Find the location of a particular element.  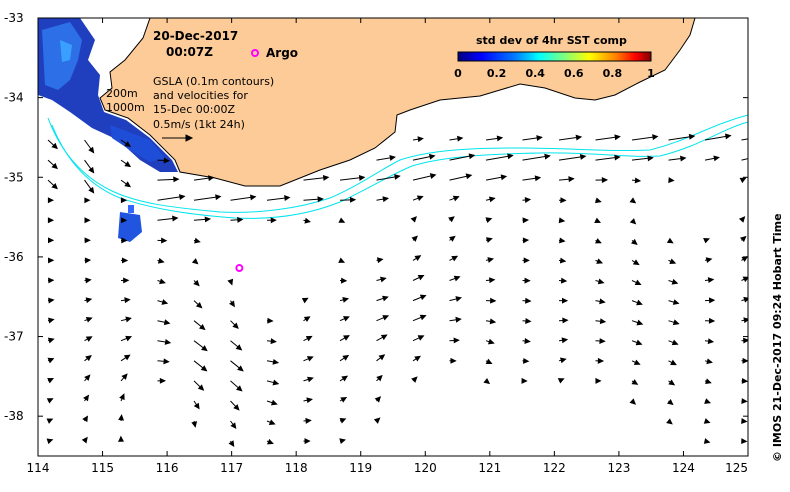

bathy-1000-label: 1000m is located at coordinates (125, 107).